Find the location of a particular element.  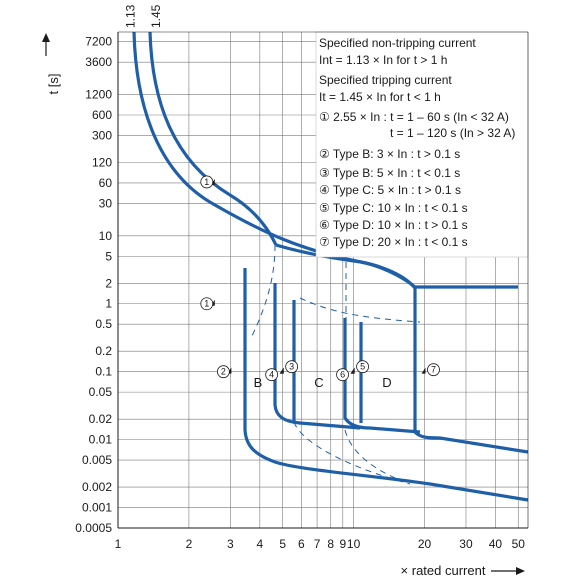

y-axis-title: t [s] is located at coordinates (53, 84).